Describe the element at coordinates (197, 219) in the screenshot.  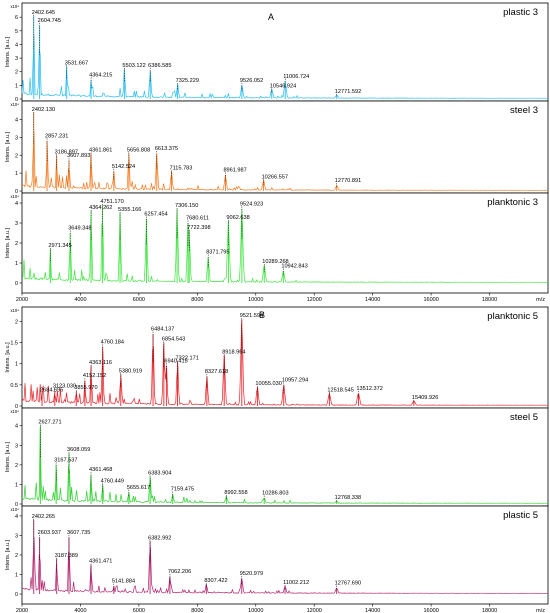
I see `peak-label: 7680.611` at that location.